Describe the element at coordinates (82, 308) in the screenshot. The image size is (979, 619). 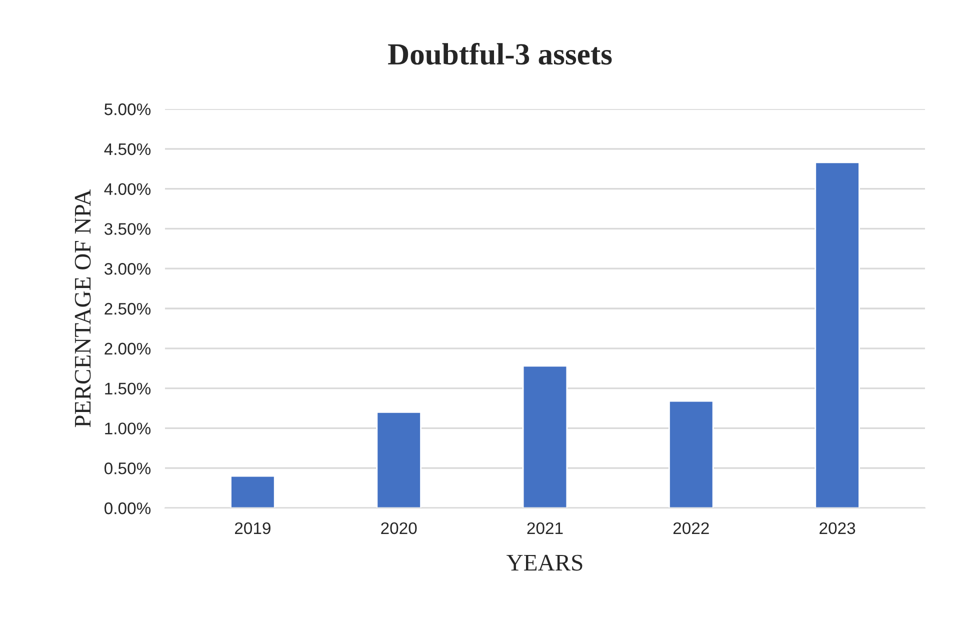
I see `y-axis-title: PERCENTAGE OF NPA` at that location.